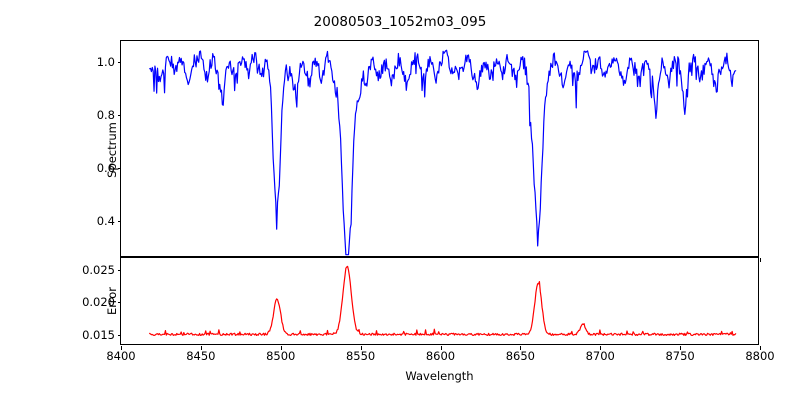 This screenshot has width=800, height=400. I want to click on xtick-label: 8500, so click(281, 356).